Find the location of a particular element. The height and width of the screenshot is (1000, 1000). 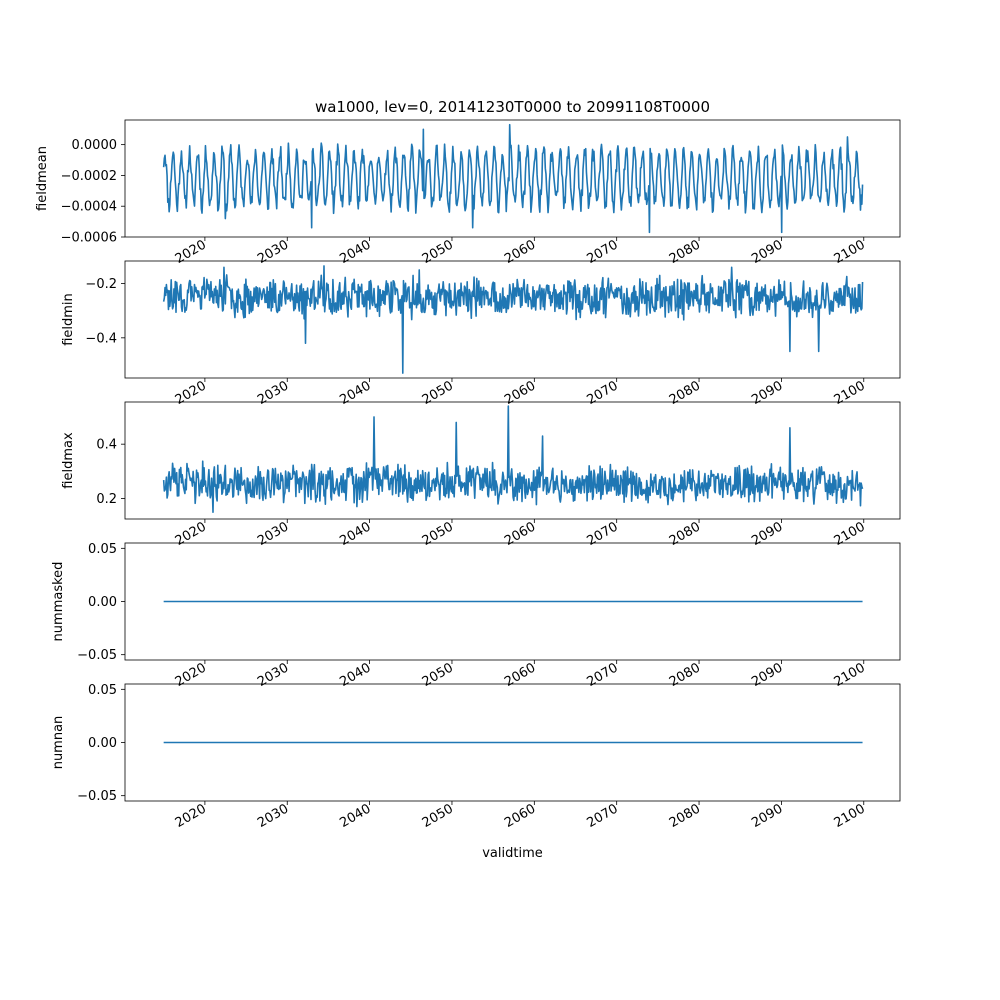

x-tick-label-fieldmin: 2020 is located at coordinates (191, 393).